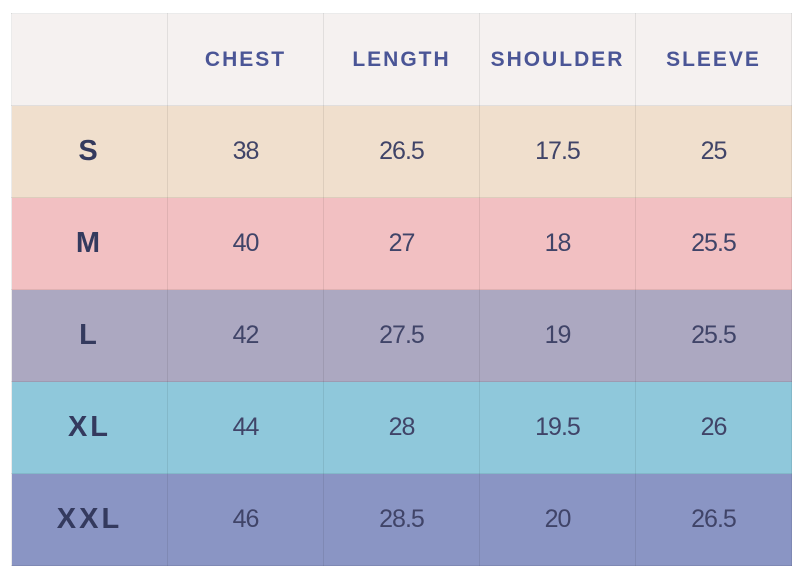 This screenshot has height=576, width=800. I want to click on measure-cell: 44, so click(245, 427).